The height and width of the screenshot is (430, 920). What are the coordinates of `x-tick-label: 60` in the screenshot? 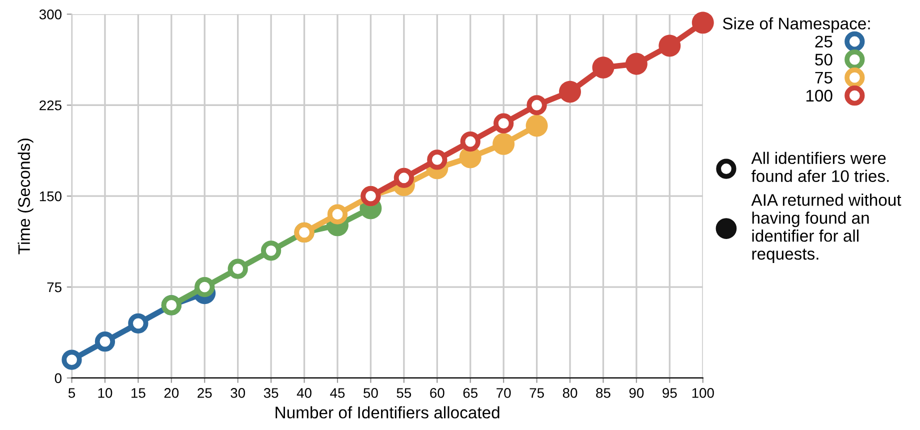 It's located at (437, 393).